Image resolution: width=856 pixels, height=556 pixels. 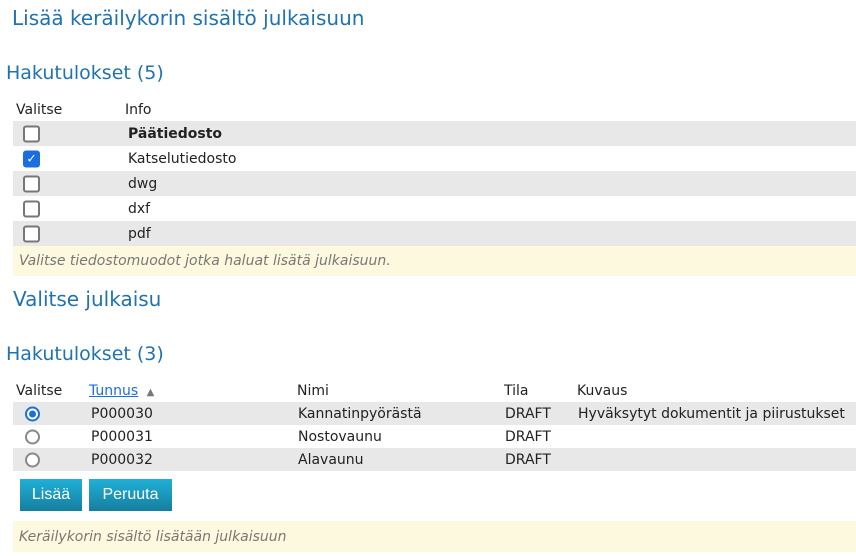 I want to click on column-header-state: Tila, so click(x=516, y=391).